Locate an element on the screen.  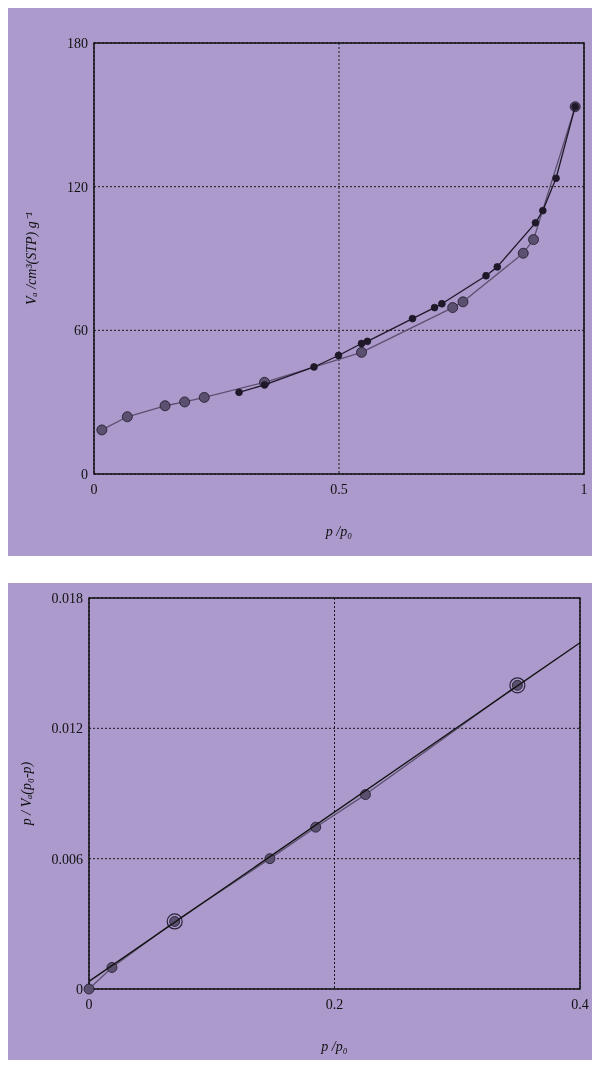
x-tick-label: 0 is located at coordinates (94, 489).